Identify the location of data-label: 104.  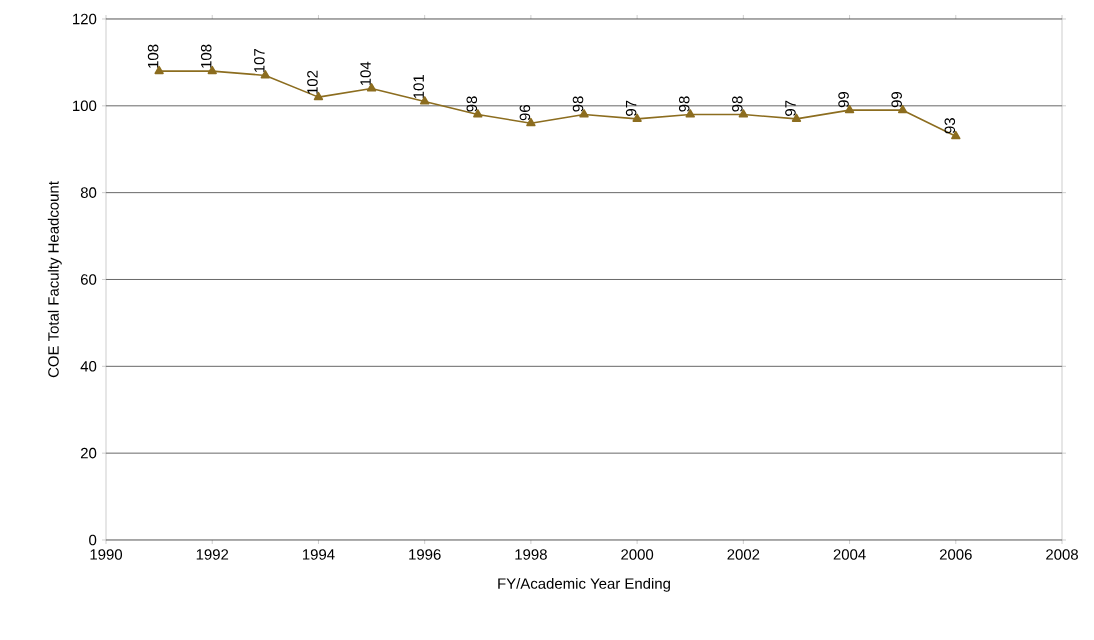
(365, 73).